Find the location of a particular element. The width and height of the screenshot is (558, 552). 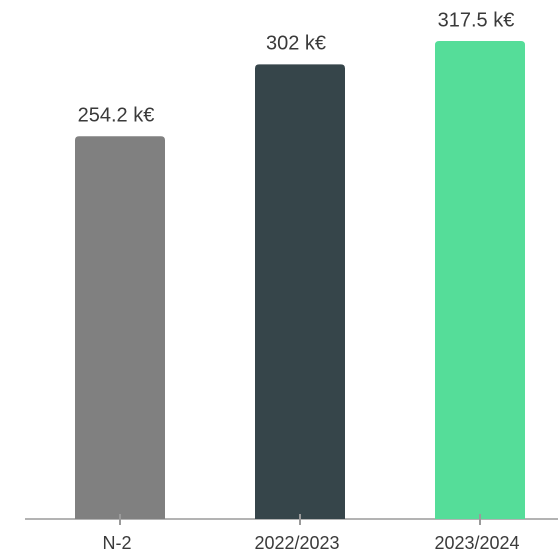

x-tick-label: N-2 is located at coordinates (116, 542).